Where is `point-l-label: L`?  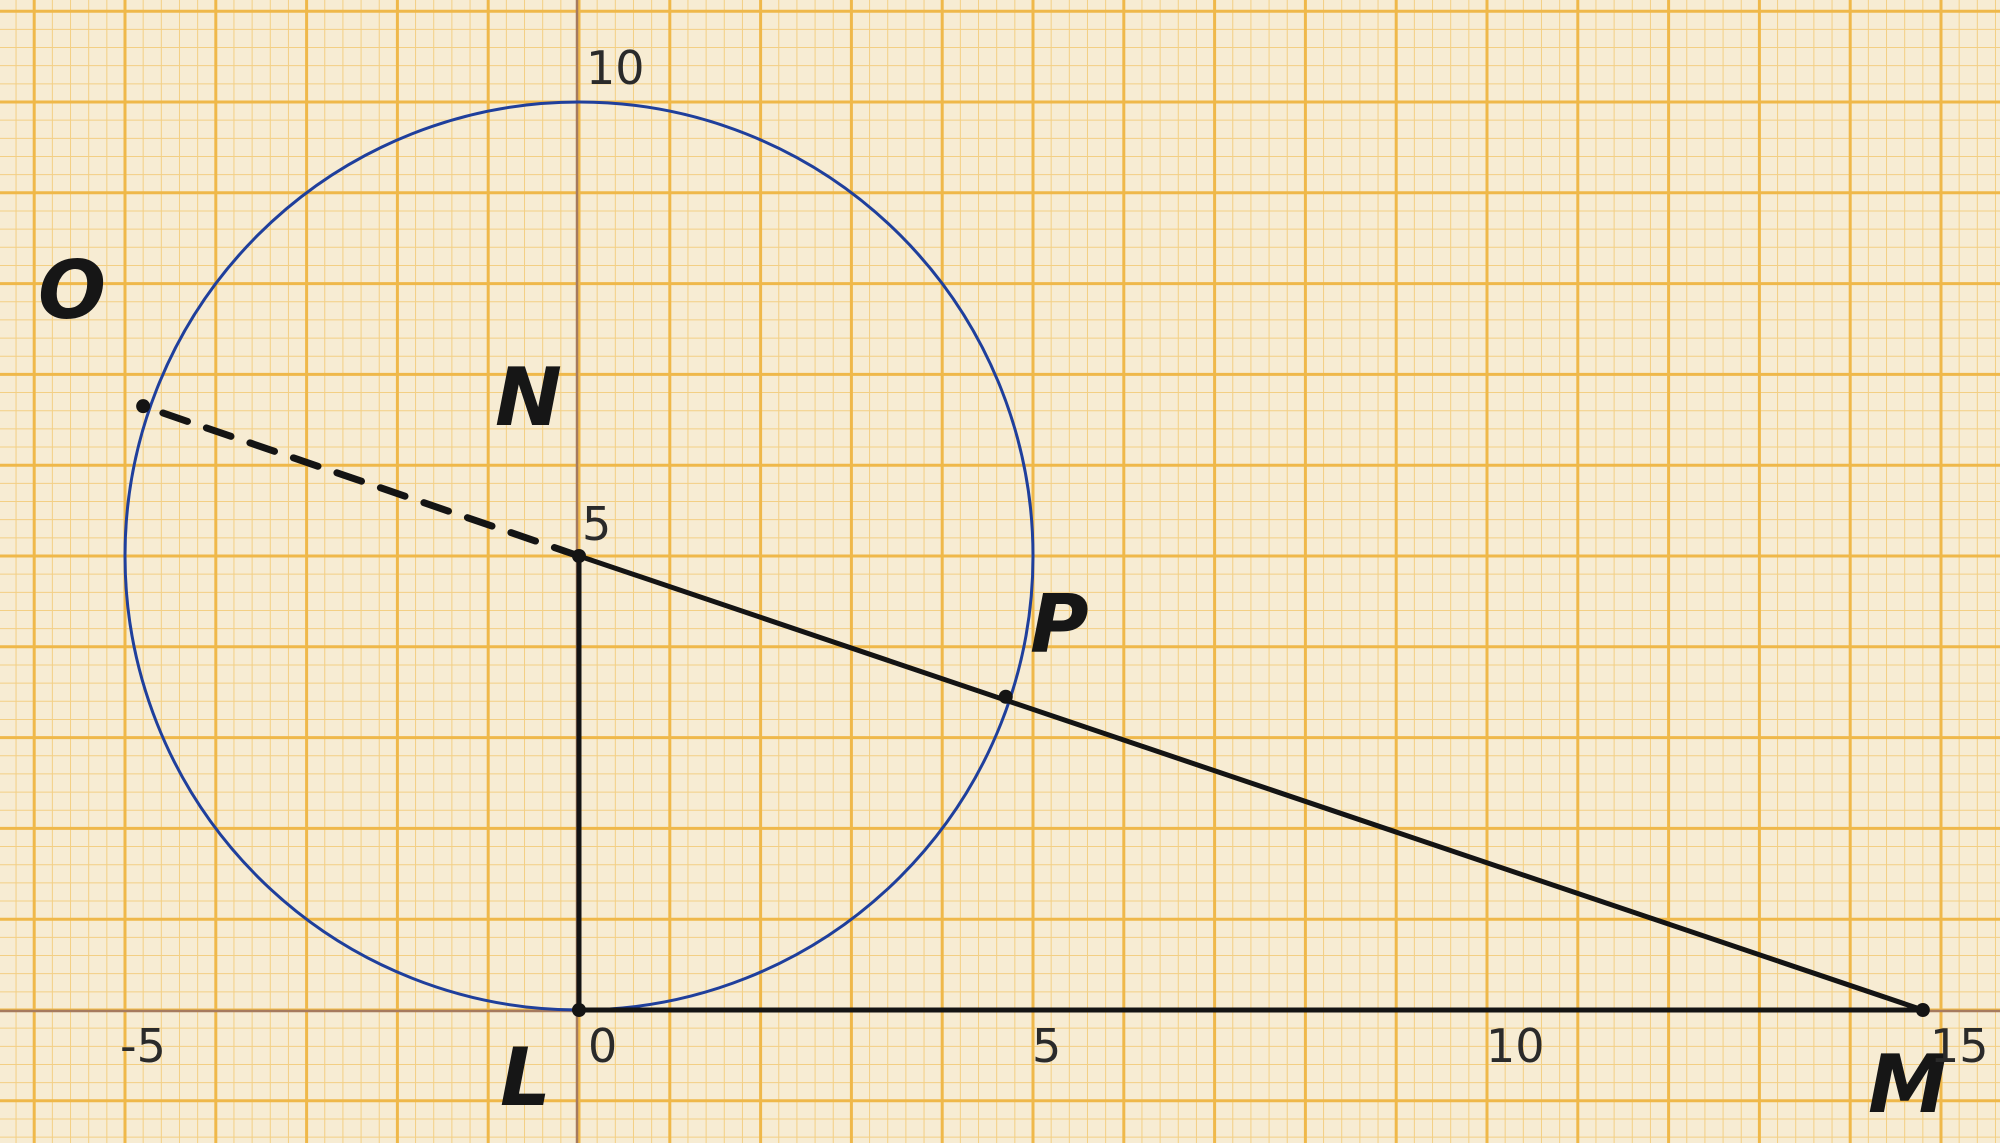 point-l-label: L is located at coordinates (525, 1077).